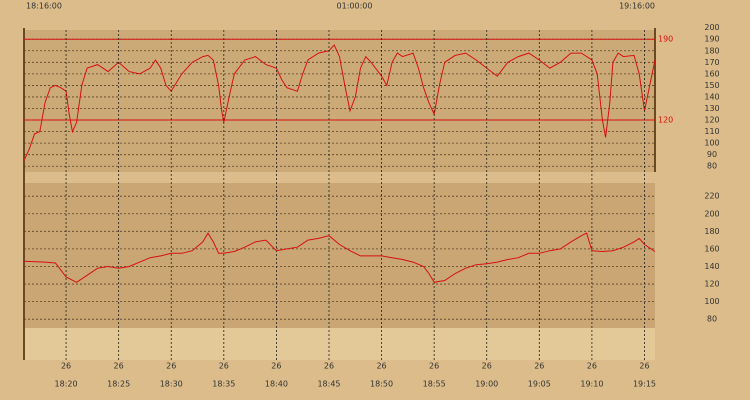 The width and height of the screenshot is (750, 400). What do you see at coordinates (223, 384) in the screenshot?
I see `x-tick-label: 18:35` at bounding box center [223, 384].